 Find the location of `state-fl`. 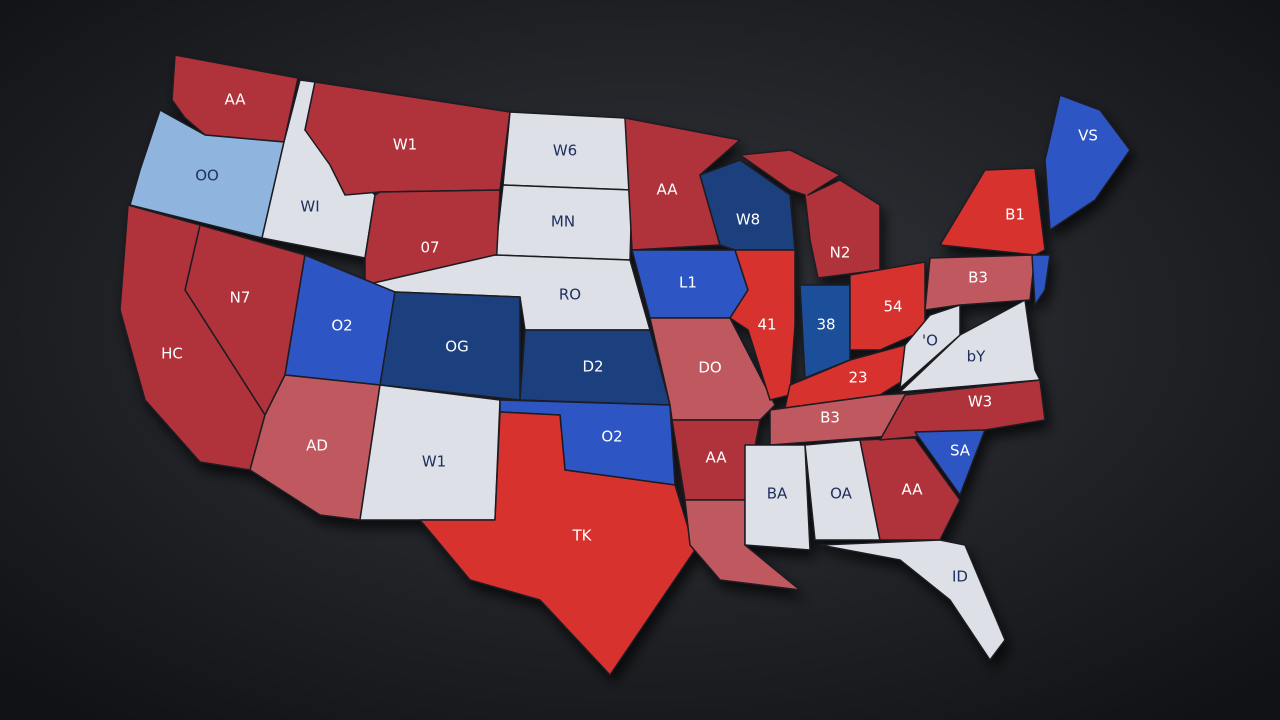

state-fl is located at coordinates (912, 600).